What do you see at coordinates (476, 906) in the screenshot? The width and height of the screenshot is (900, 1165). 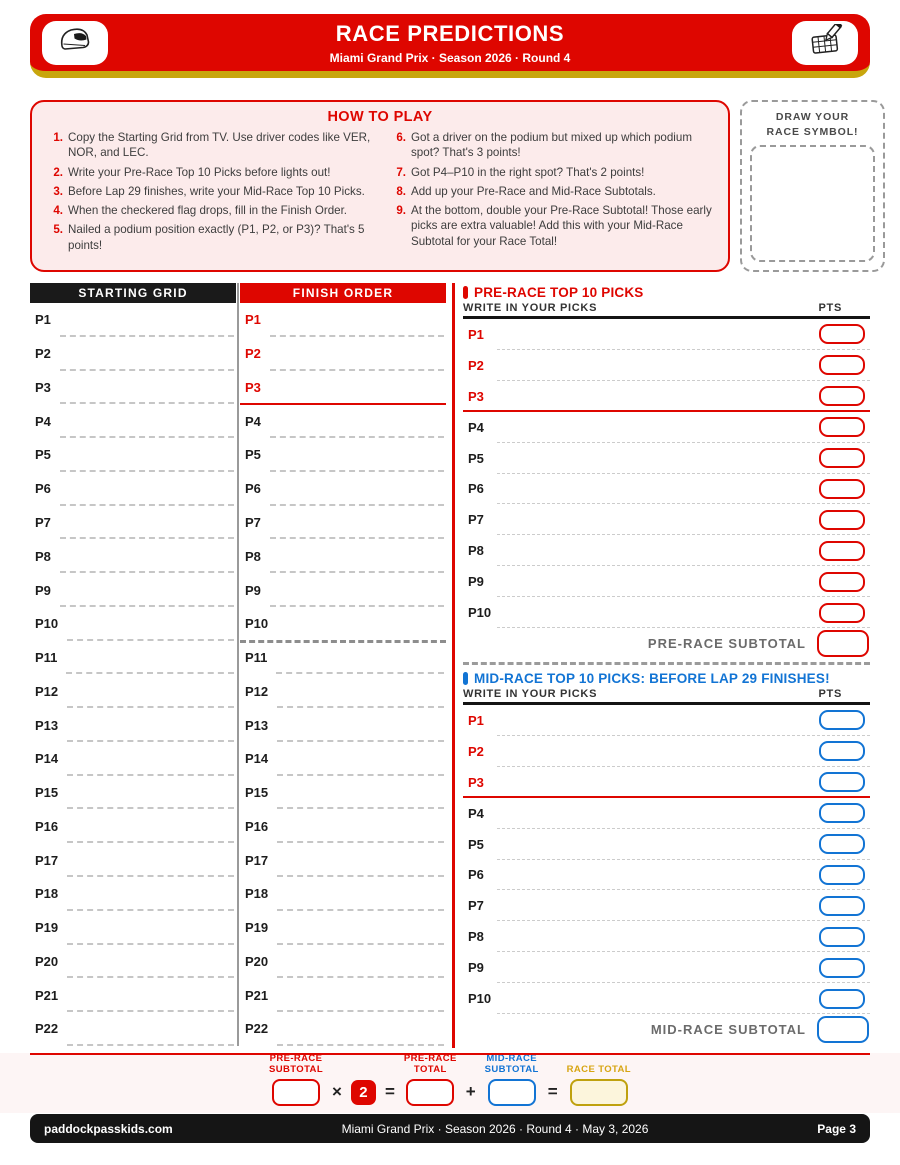 I see `position-label: P7` at bounding box center [476, 906].